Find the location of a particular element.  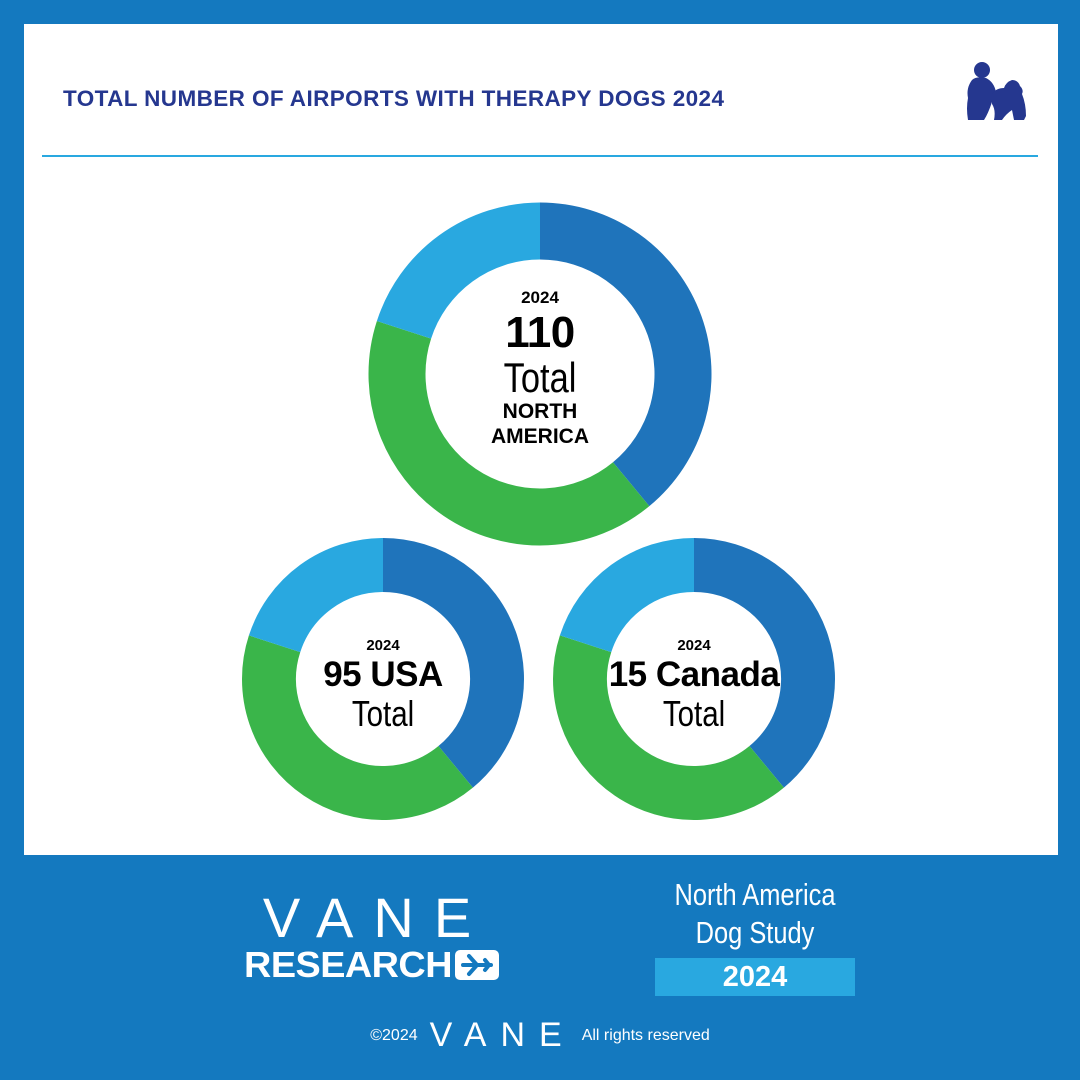

na-year: 2024 is located at coordinates (540, 297).